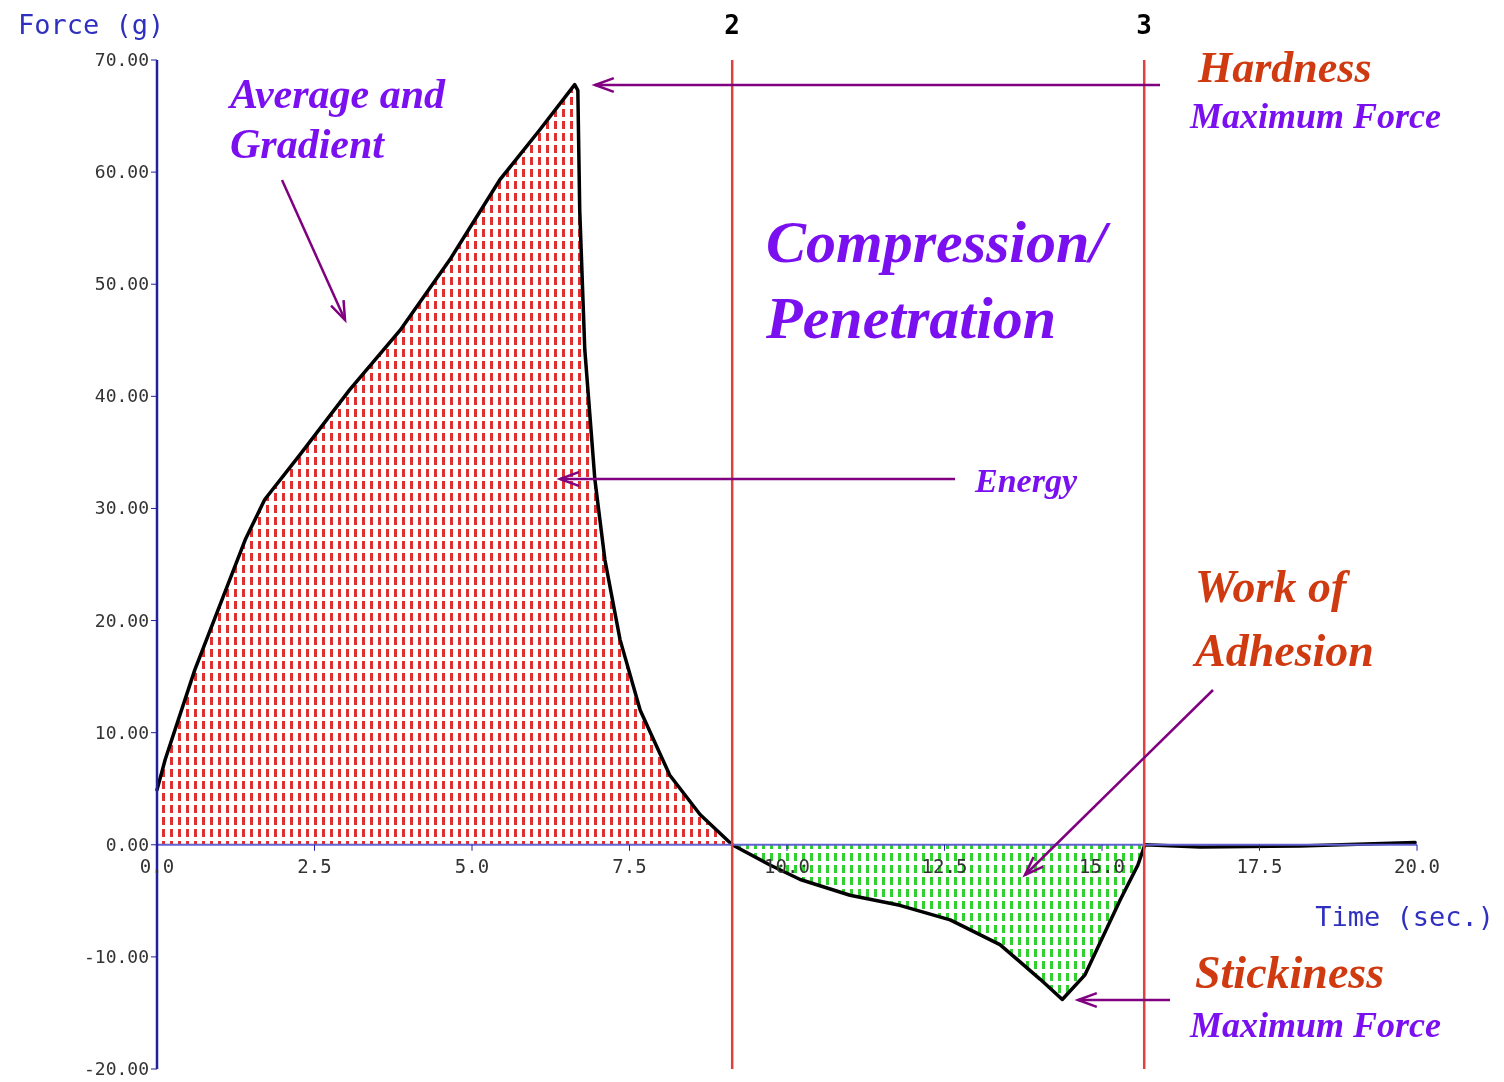 This screenshot has height=1082, width=1504. I want to click on y-tick-label: -20.00, so click(116, 1068).